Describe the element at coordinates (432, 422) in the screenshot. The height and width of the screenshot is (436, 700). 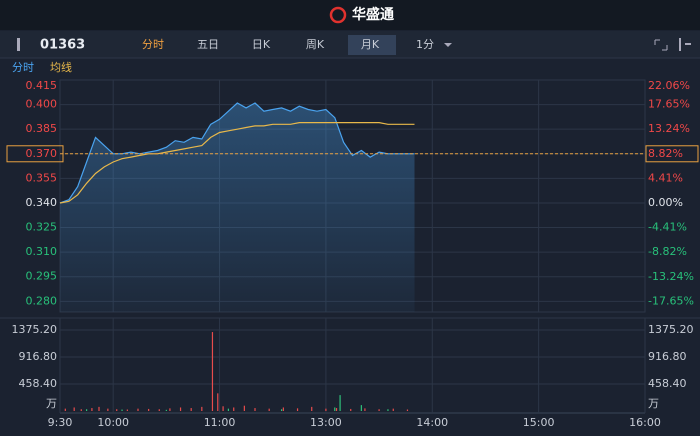
I see `x-tick-label: 14:00` at that location.